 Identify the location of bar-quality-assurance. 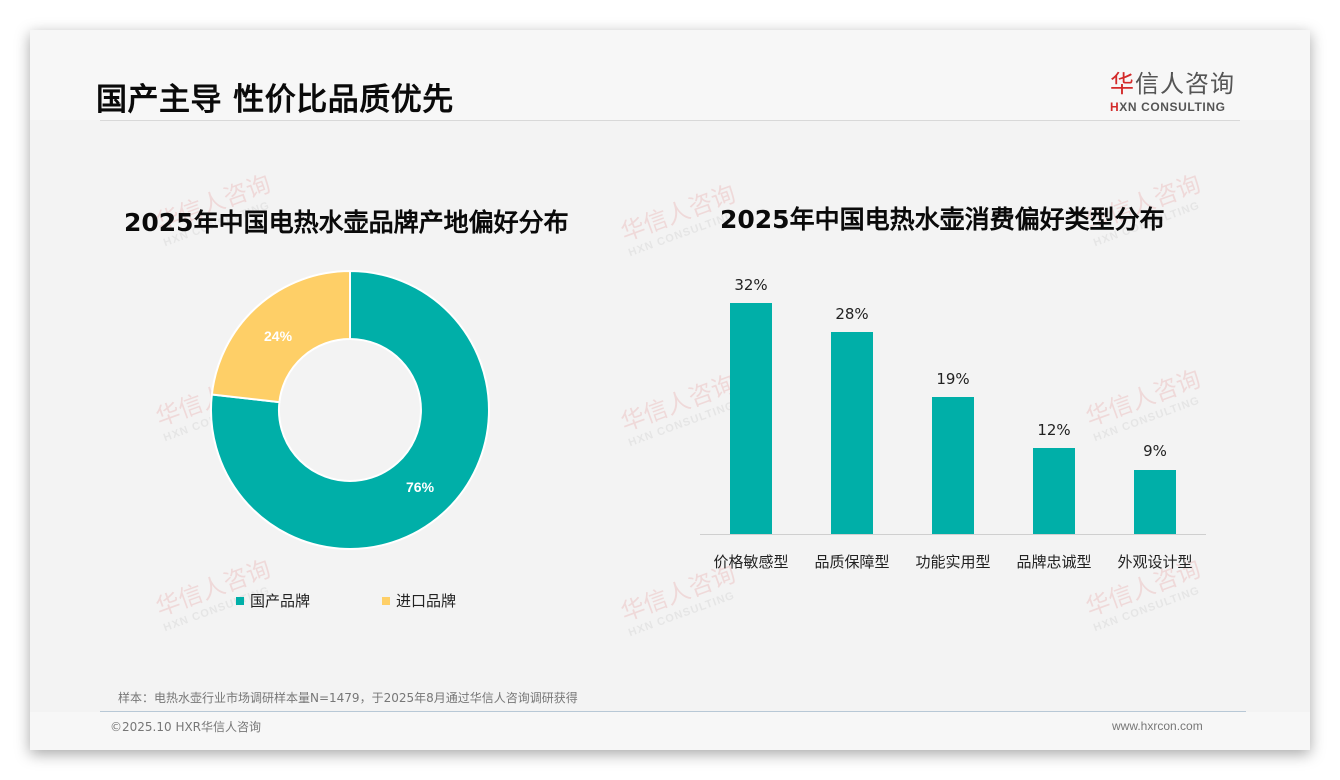
(852, 433).